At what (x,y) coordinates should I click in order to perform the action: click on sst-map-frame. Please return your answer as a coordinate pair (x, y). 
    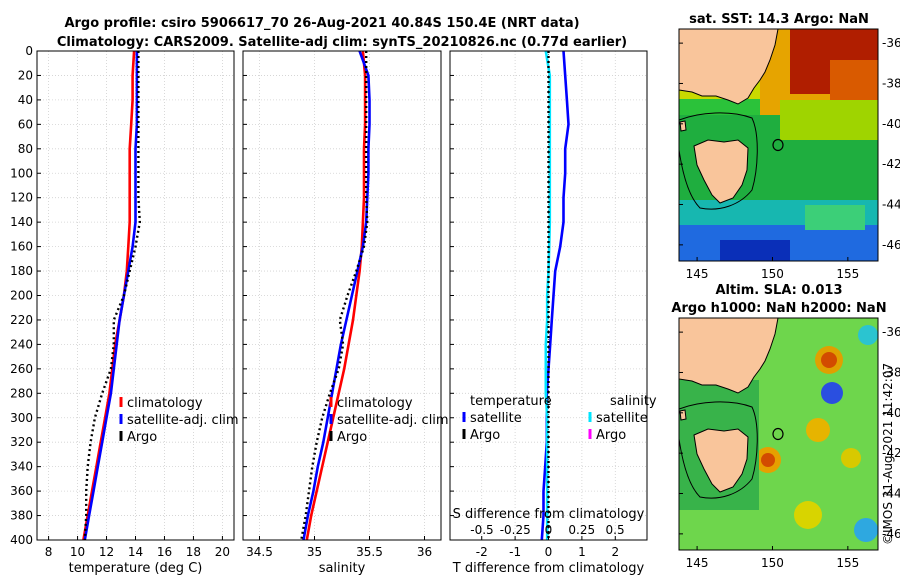
    Looking at the image, I should click on (778, 145).